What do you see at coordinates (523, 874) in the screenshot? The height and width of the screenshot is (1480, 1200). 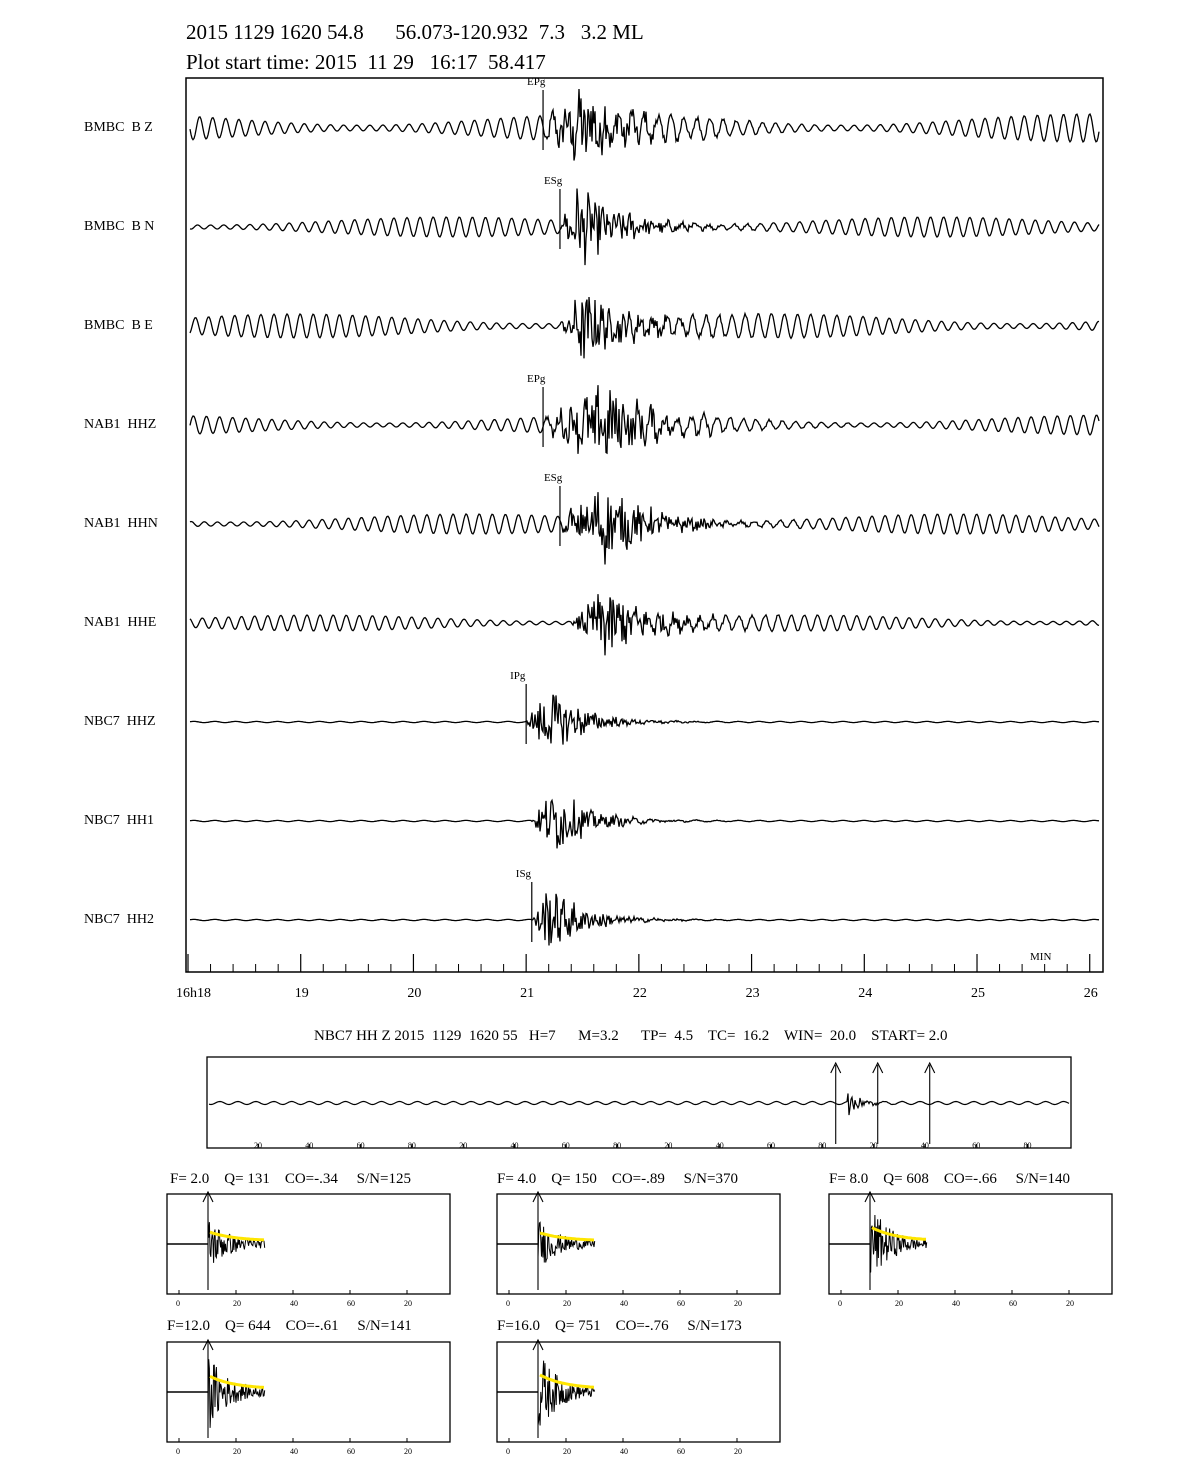 I see `pick-label: ISg` at bounding box center [523, 874].